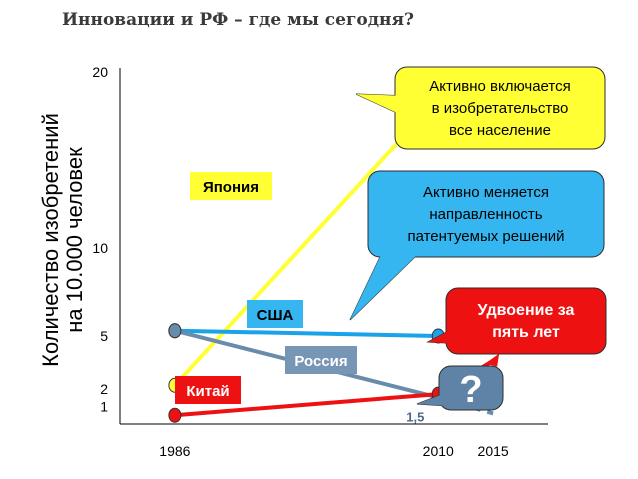 Image resolution: width=638 pixels, height=479 pixels. Describe the element at coordinates (500, 108) in the screenshot. I see `japan-callout-text: в изобретательство` at that location.